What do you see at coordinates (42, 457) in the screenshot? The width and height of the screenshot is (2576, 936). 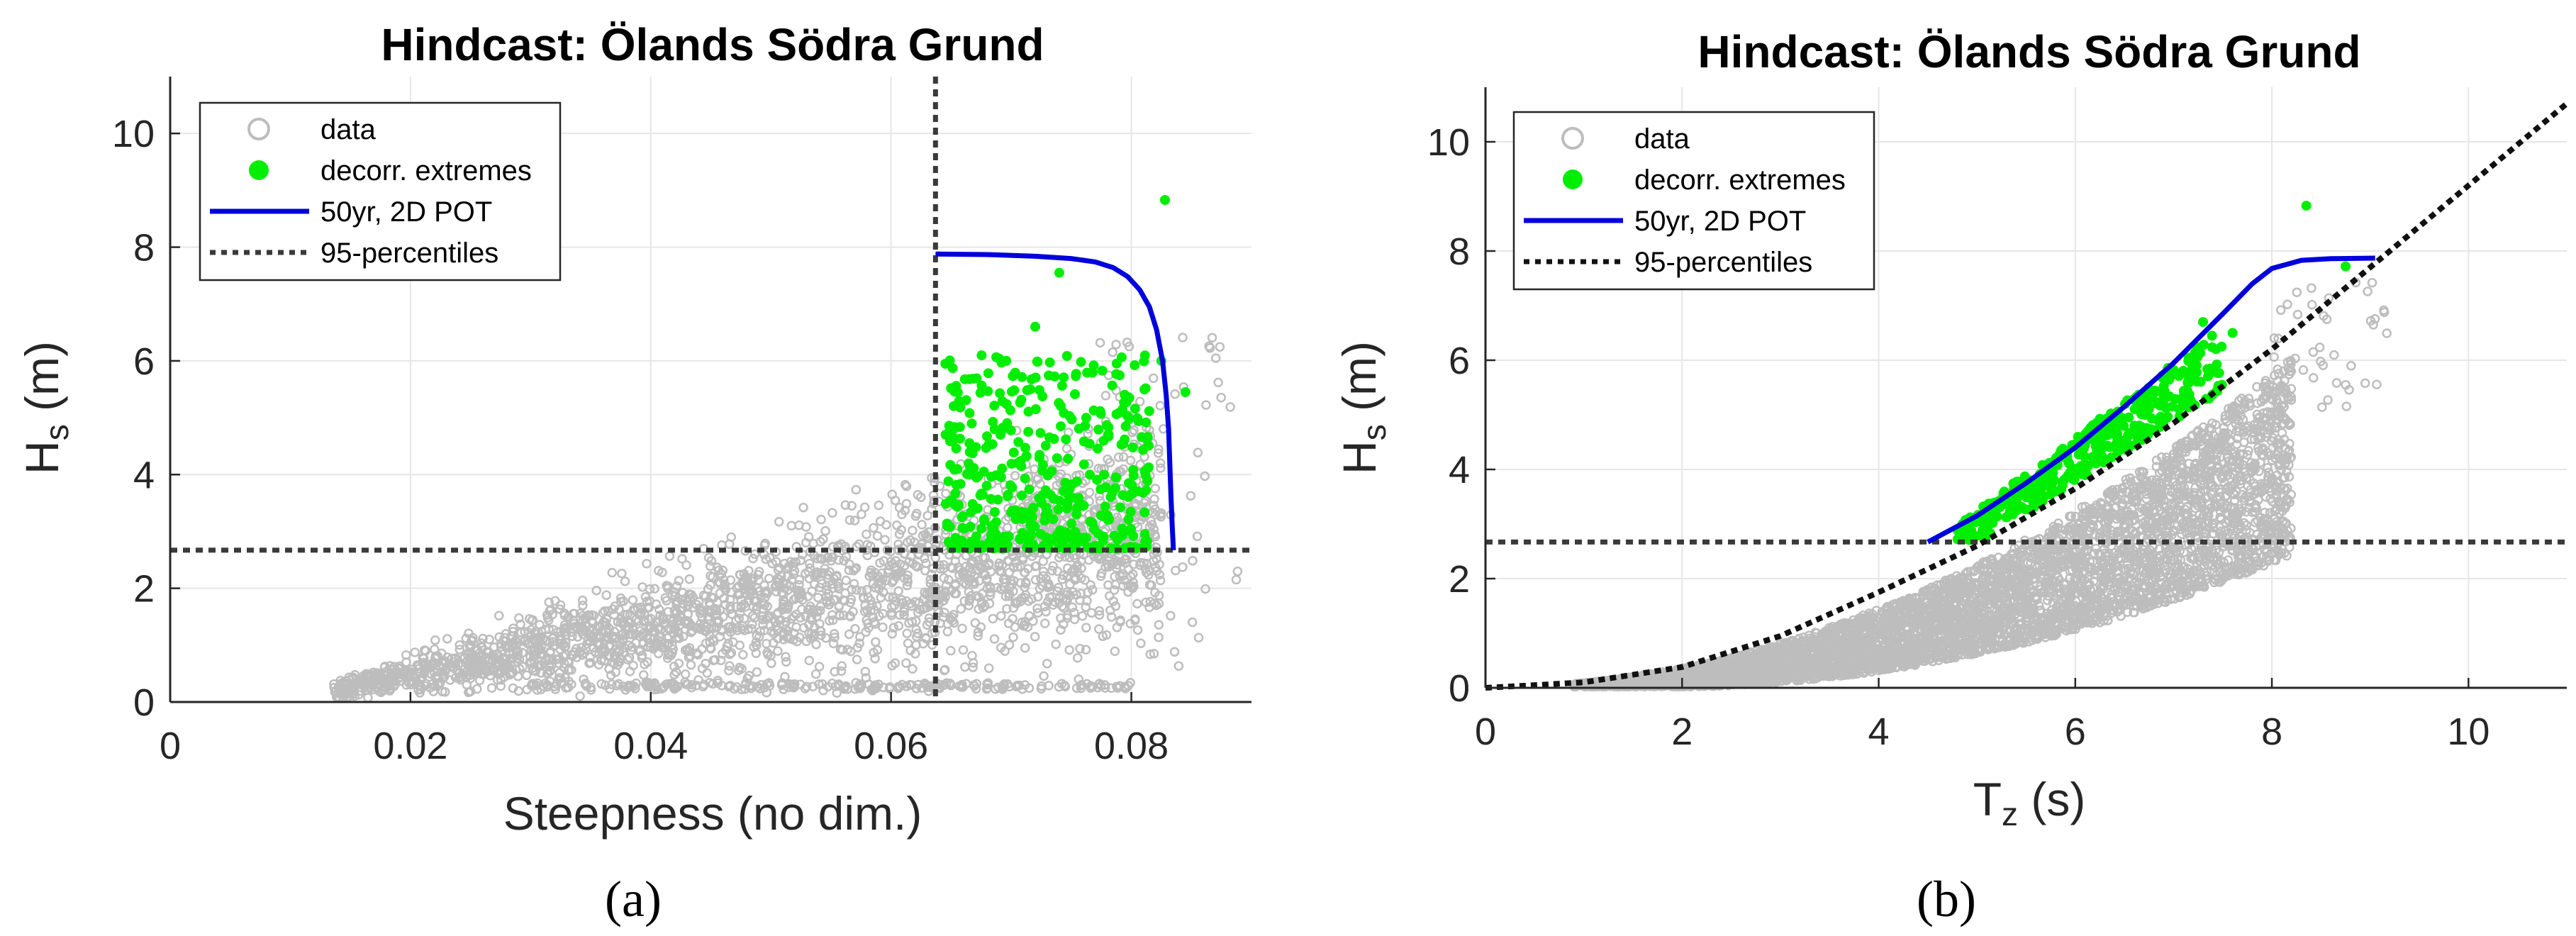 I see `panel-a-y-label-main: H` at bounding box center [42, 457].